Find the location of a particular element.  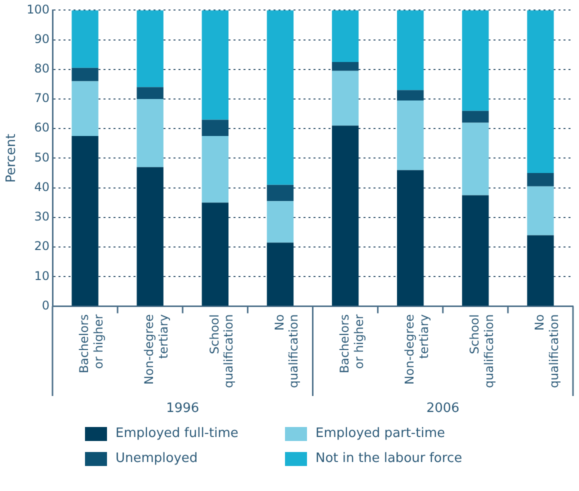

text: 2006 is located at coordinates (443, 408).